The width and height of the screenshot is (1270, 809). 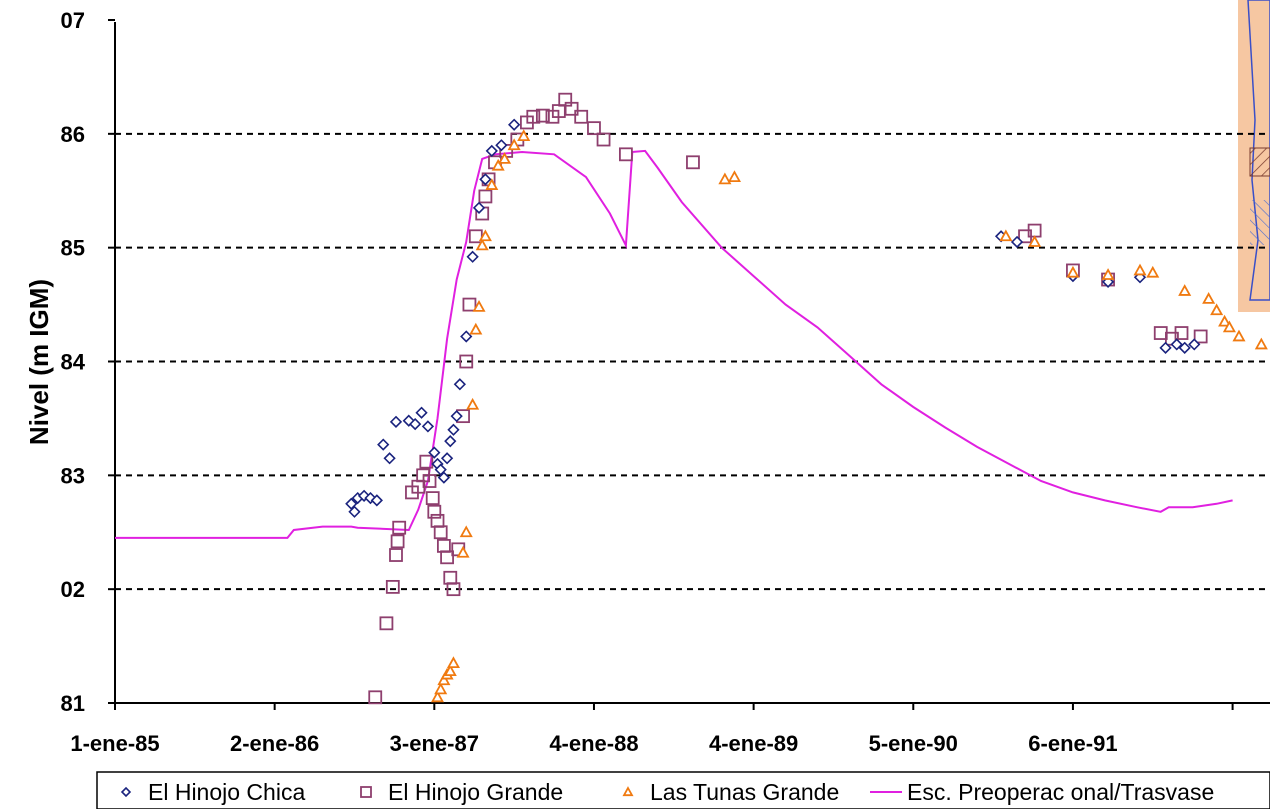 What do you see at coordinates (88, 362) in the screenshot?
I see `y-ticks: 81 02 83 84 85 86 07` at bounding box center [88, 362].